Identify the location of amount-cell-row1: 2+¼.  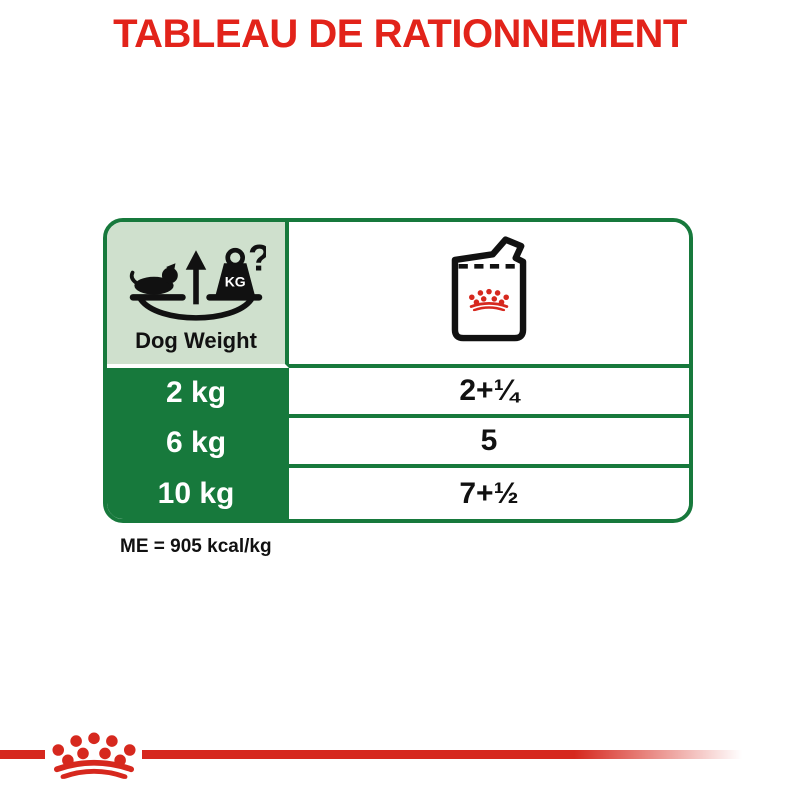
(489, 393).